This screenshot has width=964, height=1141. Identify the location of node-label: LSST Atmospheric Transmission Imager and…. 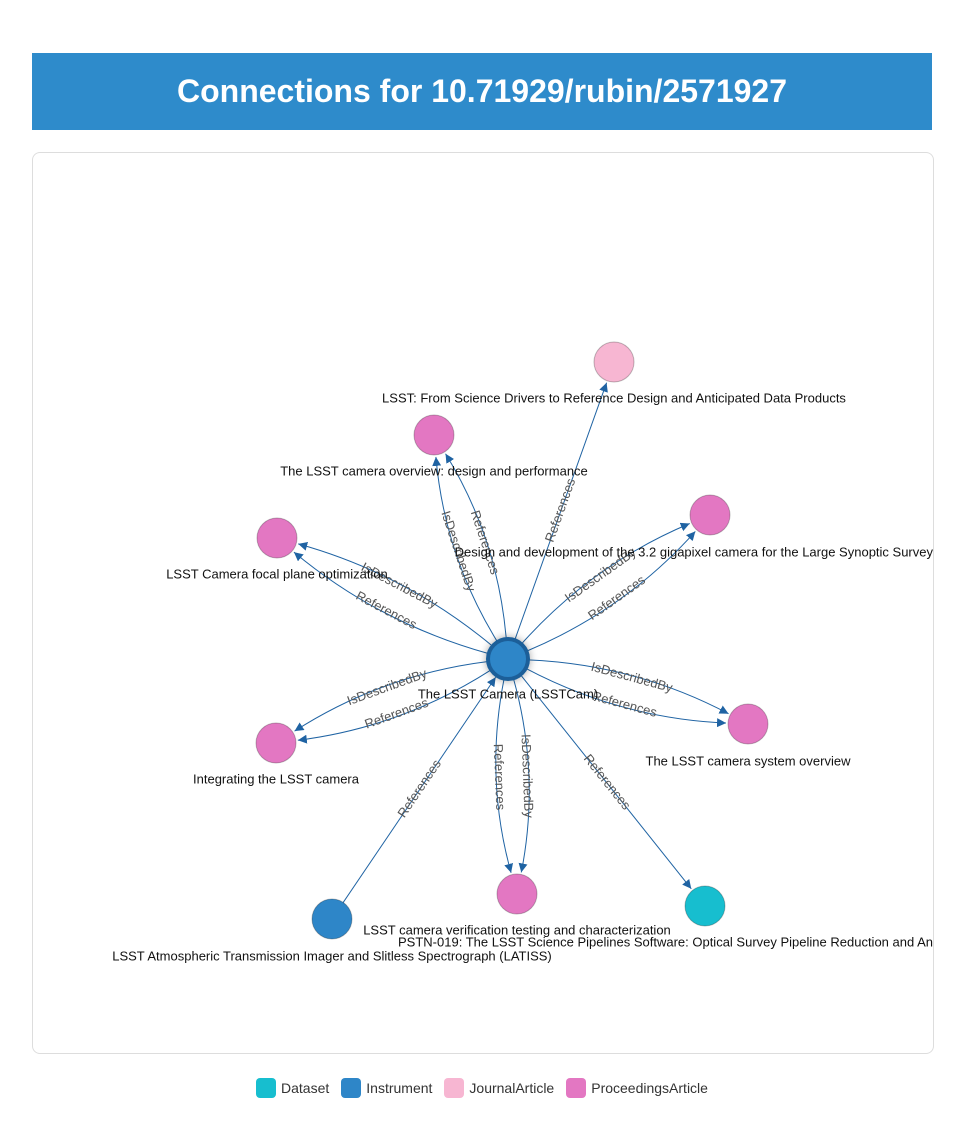
(332, 955).